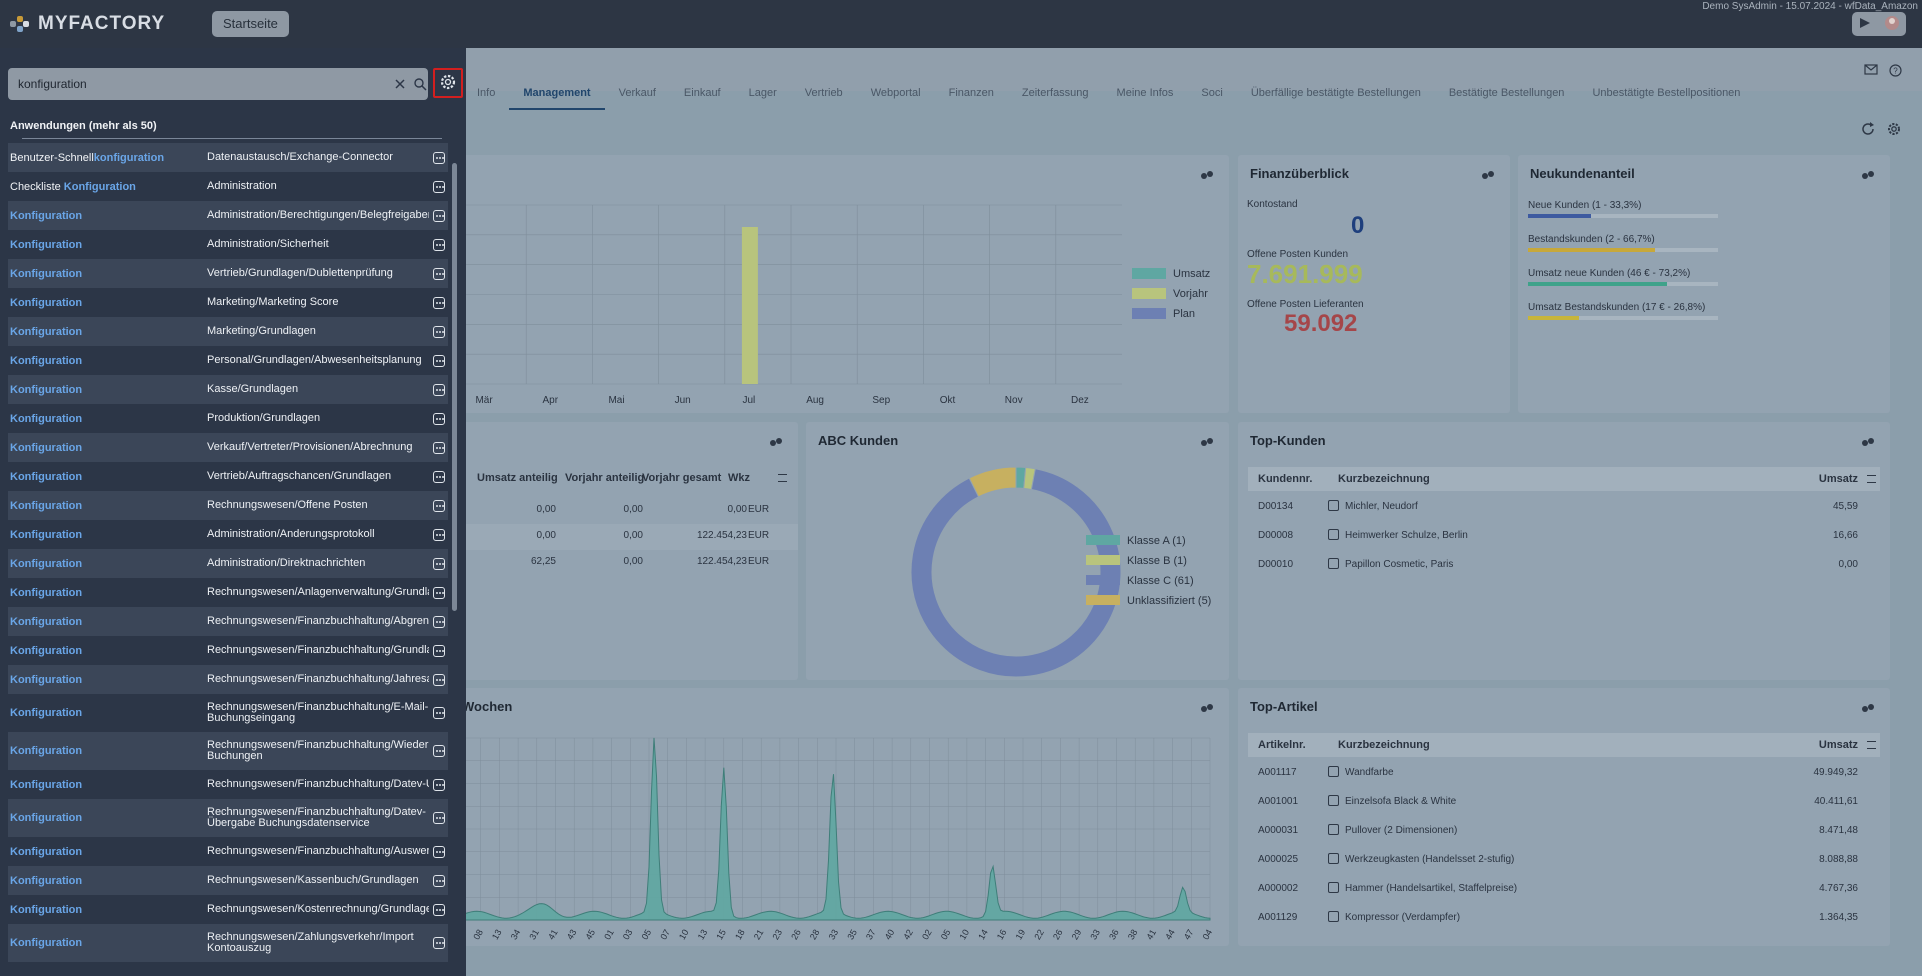 The image size is (1922, 976). Describe the element at coordinates (1055, 93) in the screenshot. I see `tab-8: Zeiterfassung` at that location.